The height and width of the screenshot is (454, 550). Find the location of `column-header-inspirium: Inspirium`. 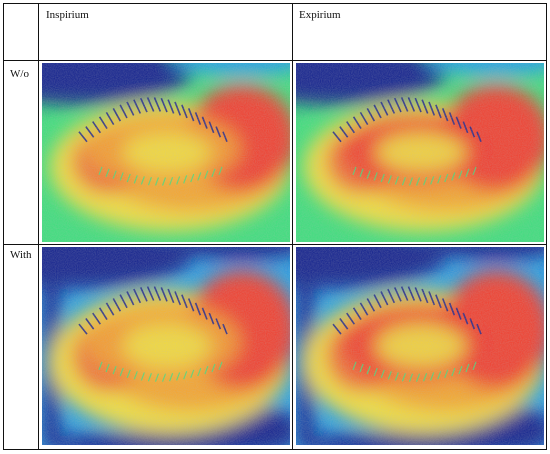

column-header-inspirium: Inspirium is located at coordinates (67, 15).